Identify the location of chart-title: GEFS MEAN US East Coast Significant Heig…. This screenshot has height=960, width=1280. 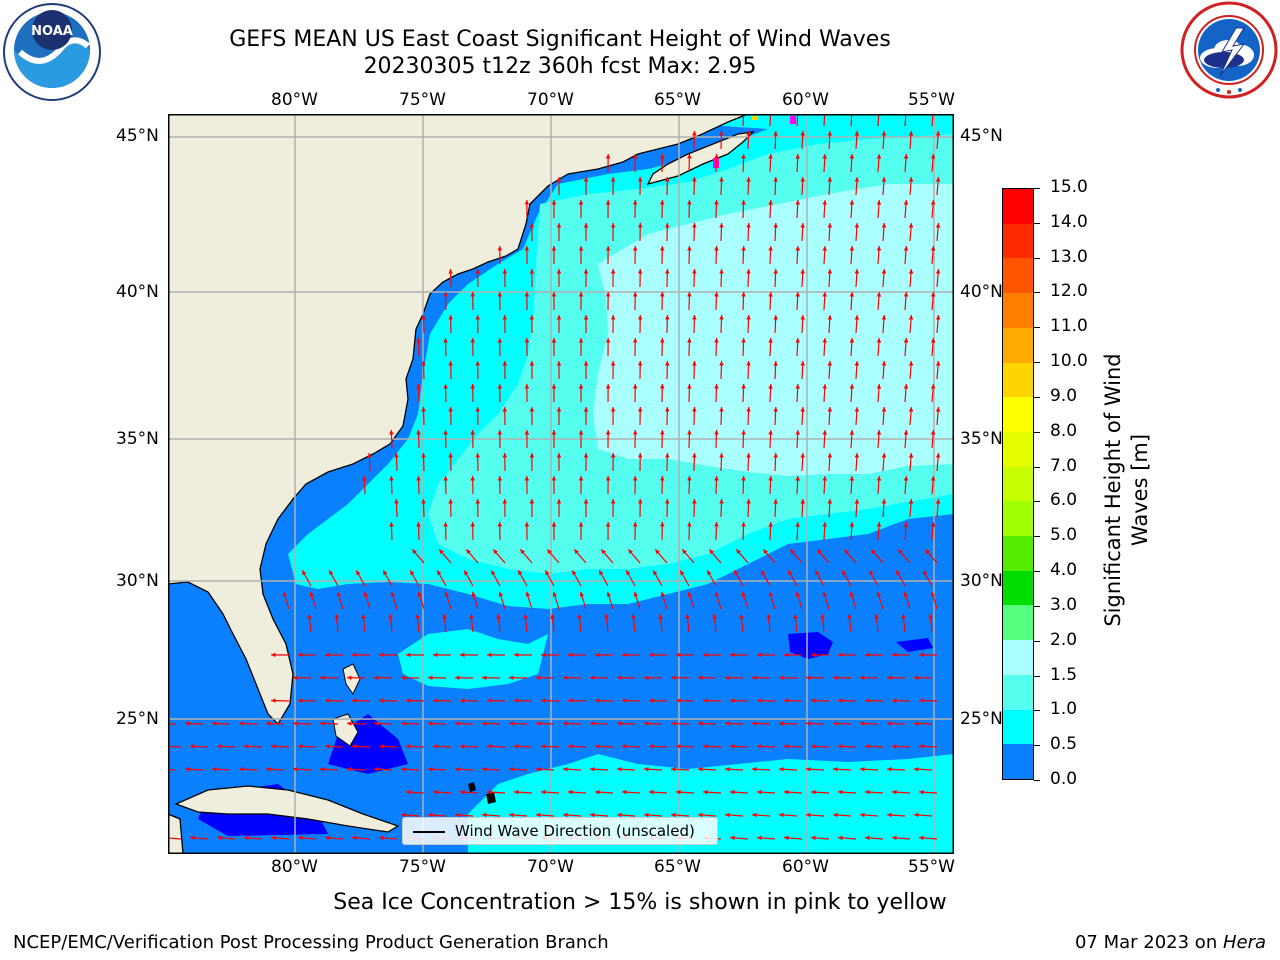
(560, 39).